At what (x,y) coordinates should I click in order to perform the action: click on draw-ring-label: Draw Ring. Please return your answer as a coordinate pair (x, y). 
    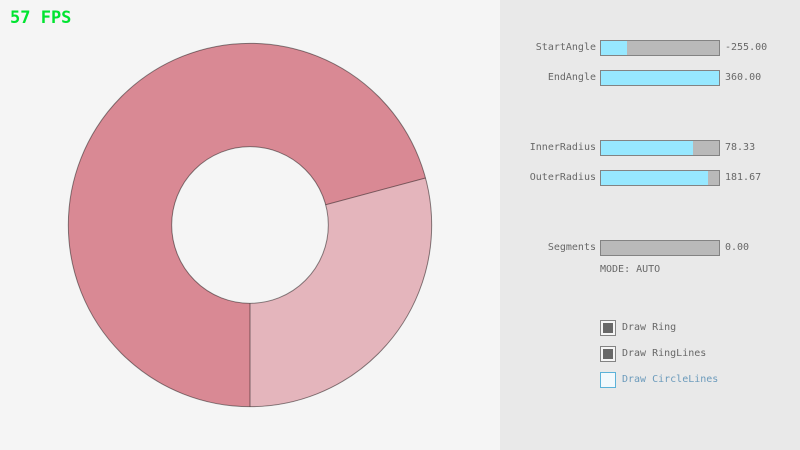
    Looking at the image, I should click on (649, 327).